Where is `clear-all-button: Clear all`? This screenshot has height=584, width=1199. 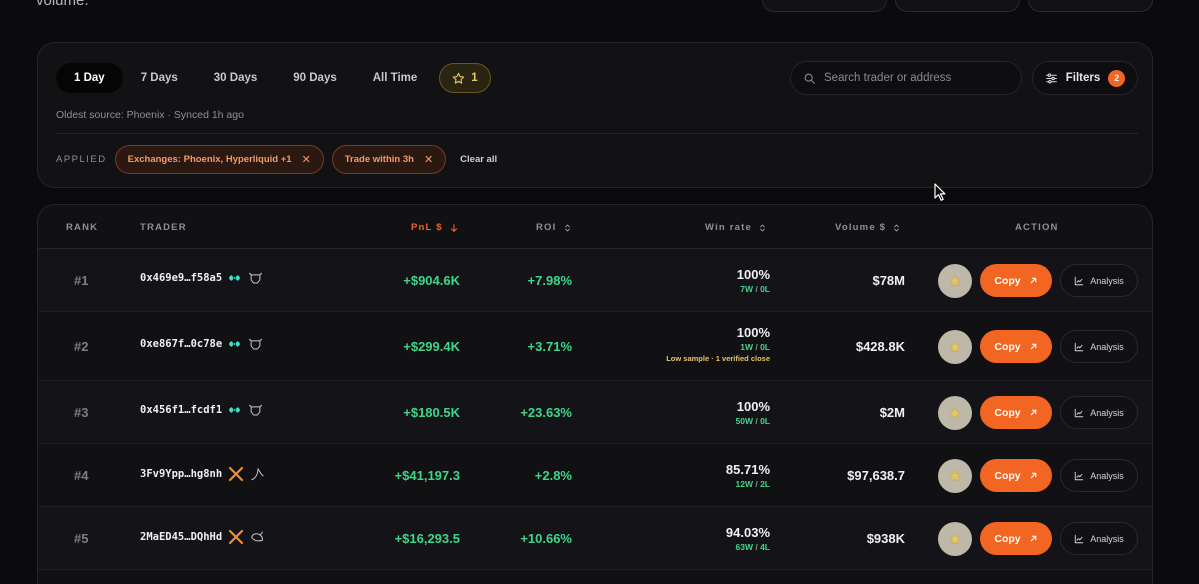 clear-all-button: Clear all is located at coordinates (479, 159).